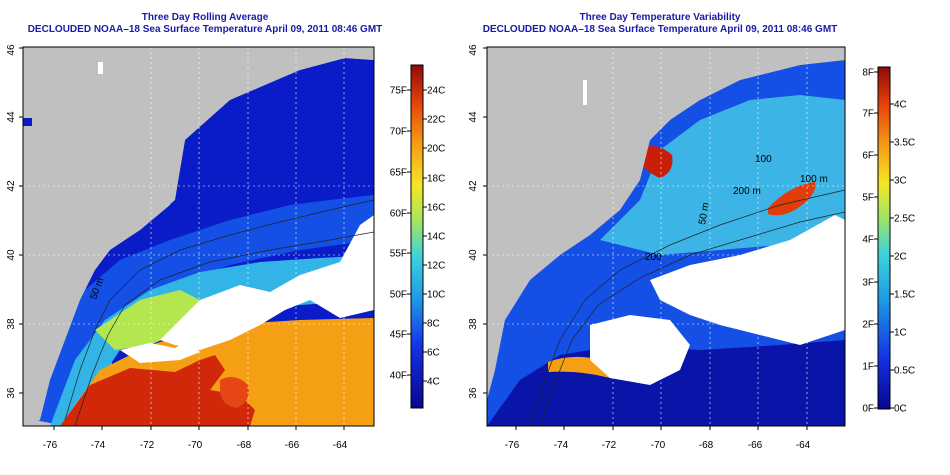 The image size is (950, 475). I want to click on left-lat-tick-42: 42, so click(11, 186).